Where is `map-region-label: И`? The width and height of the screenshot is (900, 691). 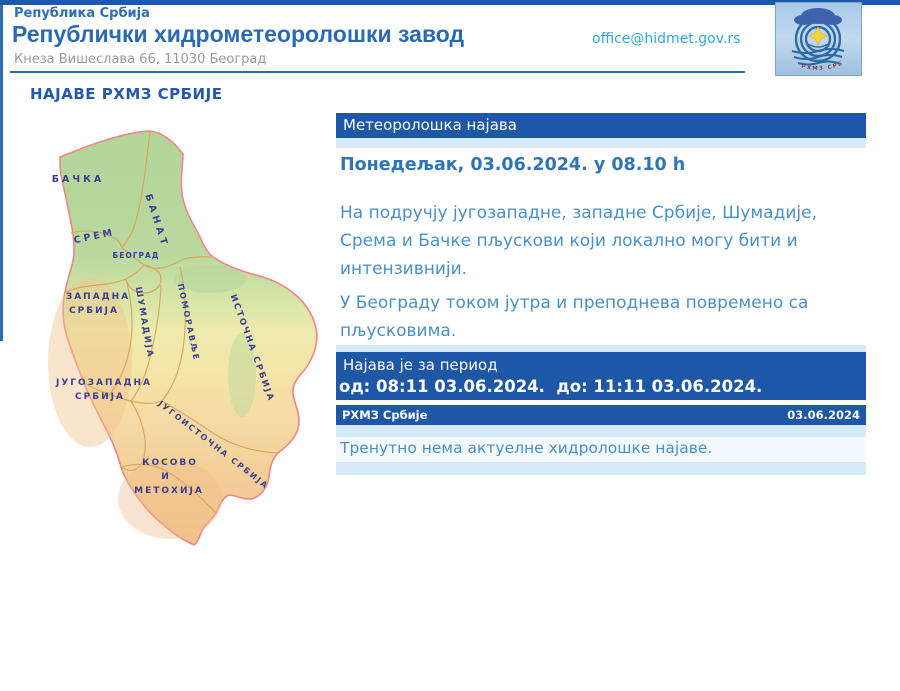 map-region-label: И is located at coordinates (166, 477).